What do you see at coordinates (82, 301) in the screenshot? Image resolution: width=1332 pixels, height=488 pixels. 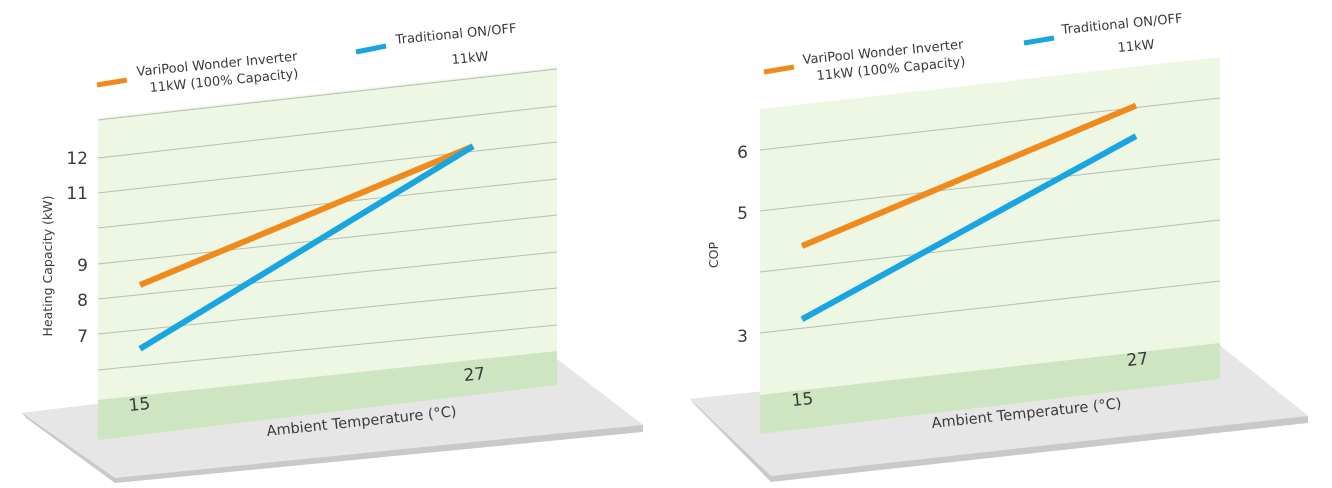 I see `y-tick-label: 8` at bounding box center [82, 301].